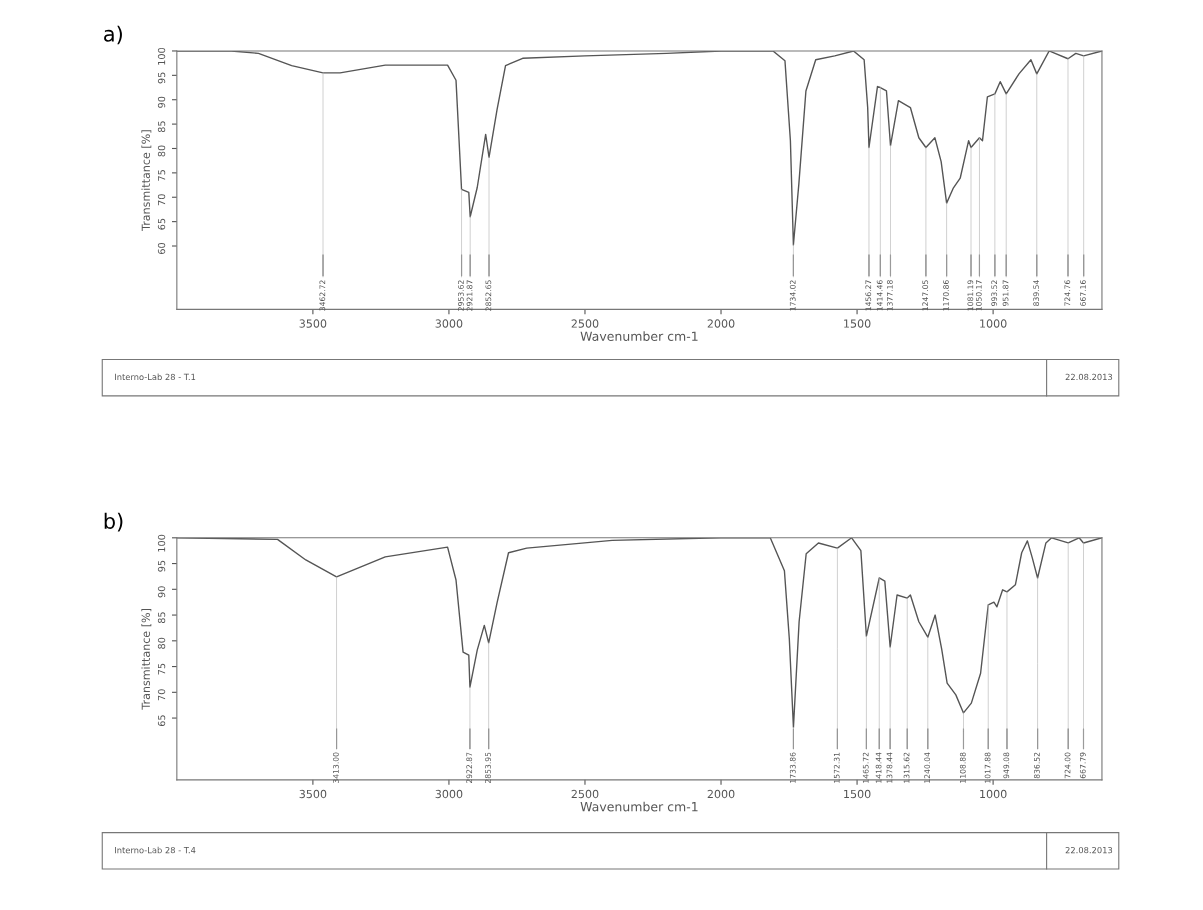 This screenshot has width=1203, height=910. What do you see at coordinates (155, 850) in the screenshot?
I see `text: Interno-Lab 28 - T.4` at bounding box center [155, 850].